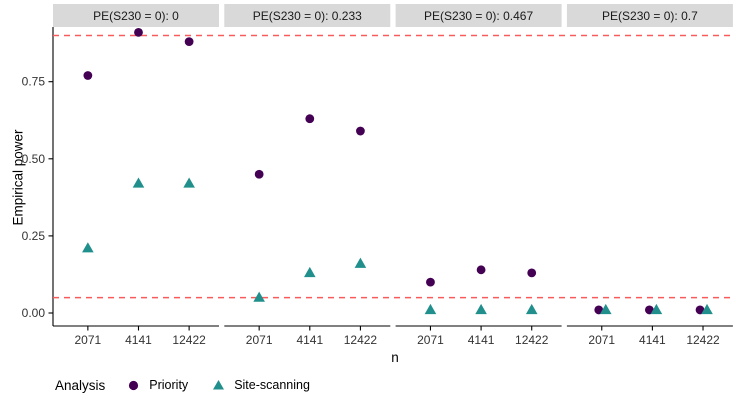  What do you see at coordinates (169, 385) in the screenshot?
I see `legend-item-label: Priority` at bounding box center [169, 385].